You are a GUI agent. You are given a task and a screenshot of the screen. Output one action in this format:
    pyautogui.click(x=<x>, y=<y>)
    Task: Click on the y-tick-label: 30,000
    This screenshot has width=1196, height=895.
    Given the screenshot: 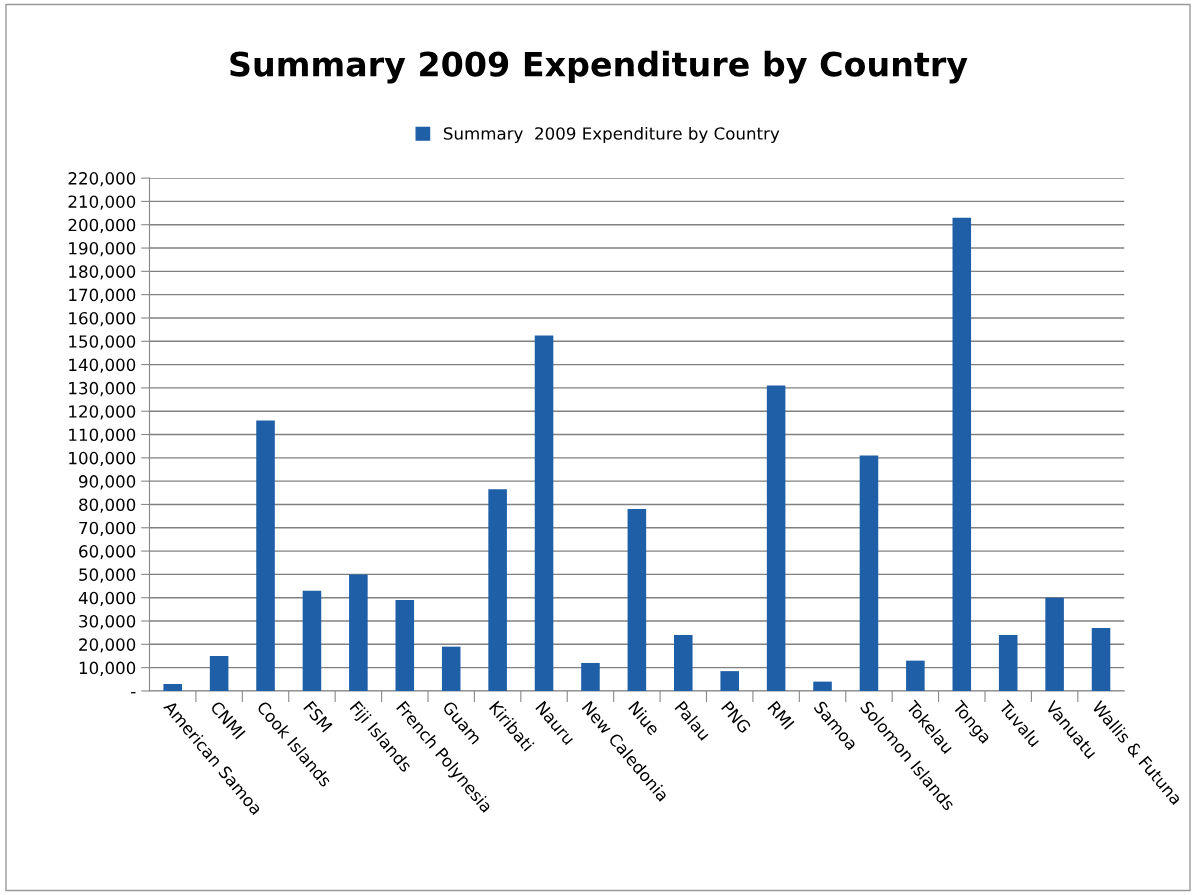 What is the action you would take?
    pyautogui.click(x=107, y=622)
    